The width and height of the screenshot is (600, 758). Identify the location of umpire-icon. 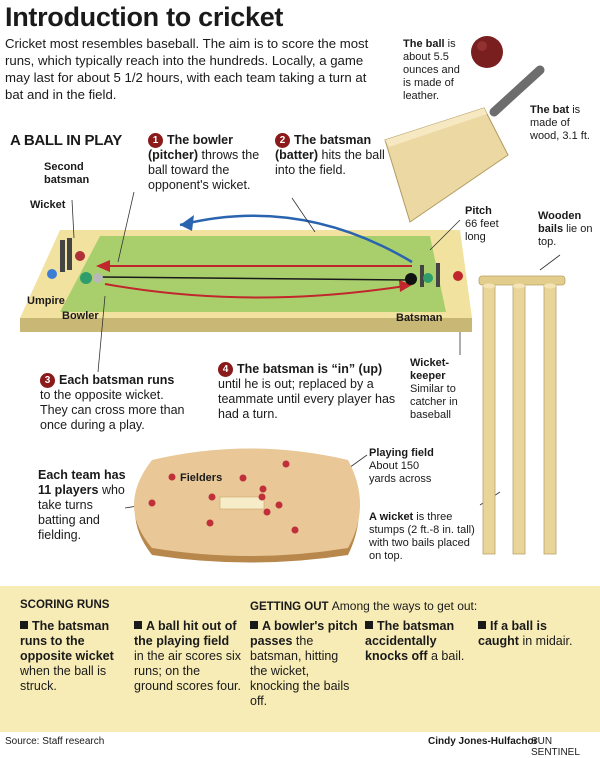
(52, 274).